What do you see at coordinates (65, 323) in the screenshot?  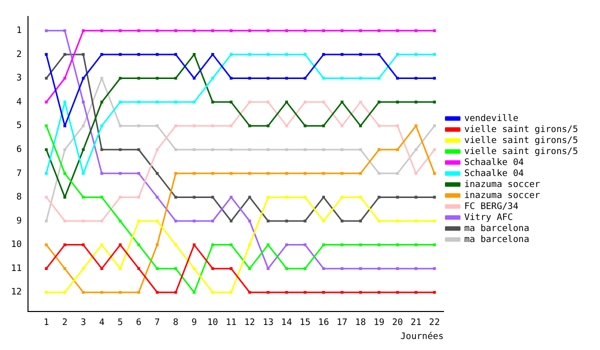 I see `x-tick-label: 2` at bounding box center [65, 323].